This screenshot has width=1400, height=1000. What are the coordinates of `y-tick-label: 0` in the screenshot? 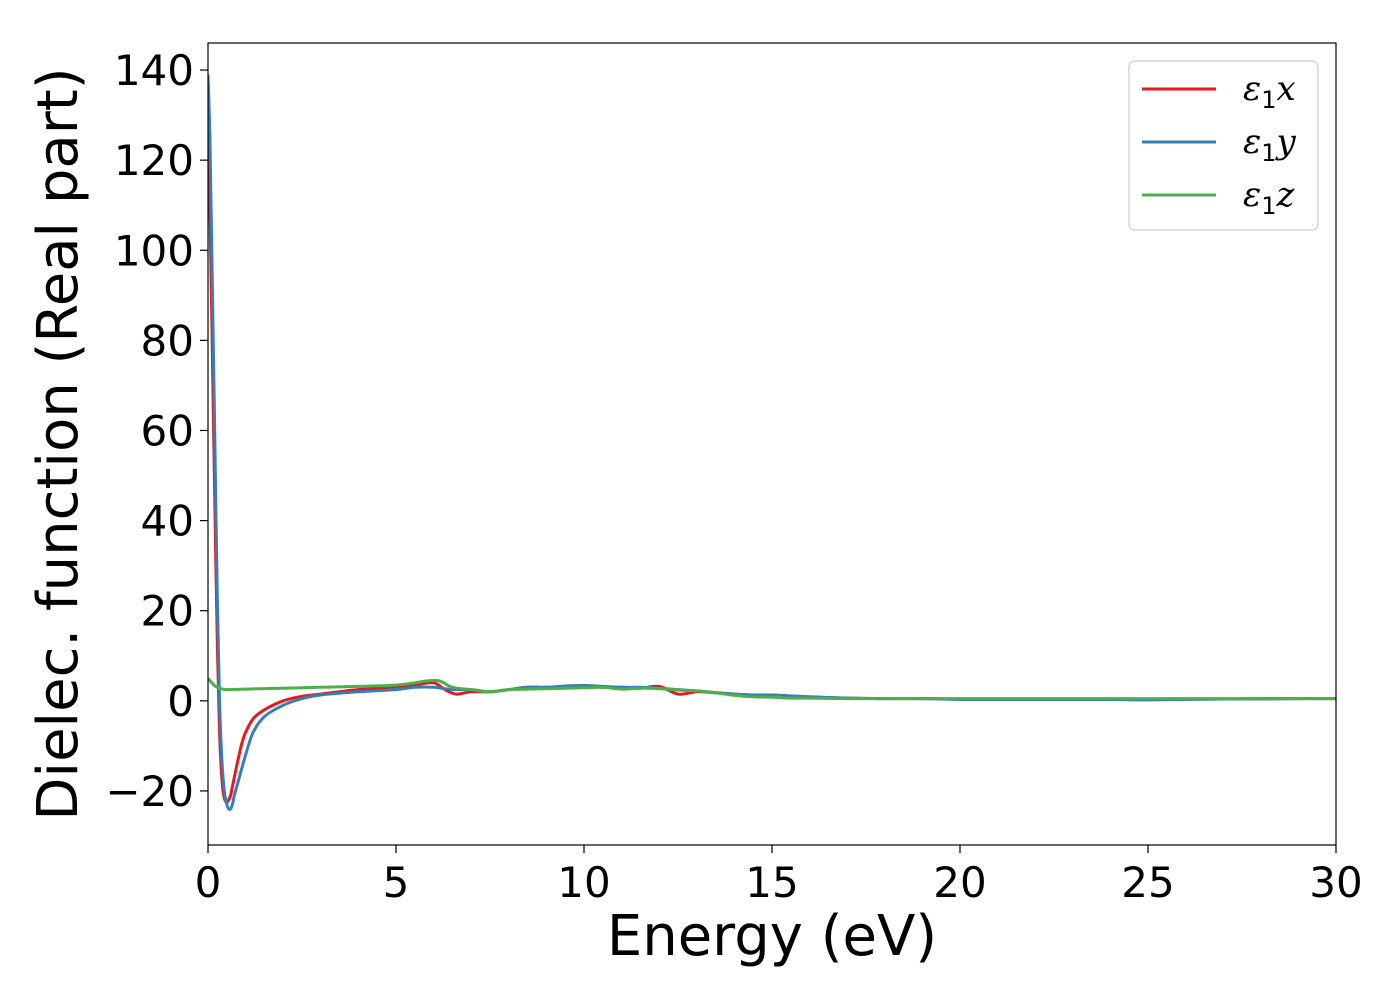 It's located at (180, 701).